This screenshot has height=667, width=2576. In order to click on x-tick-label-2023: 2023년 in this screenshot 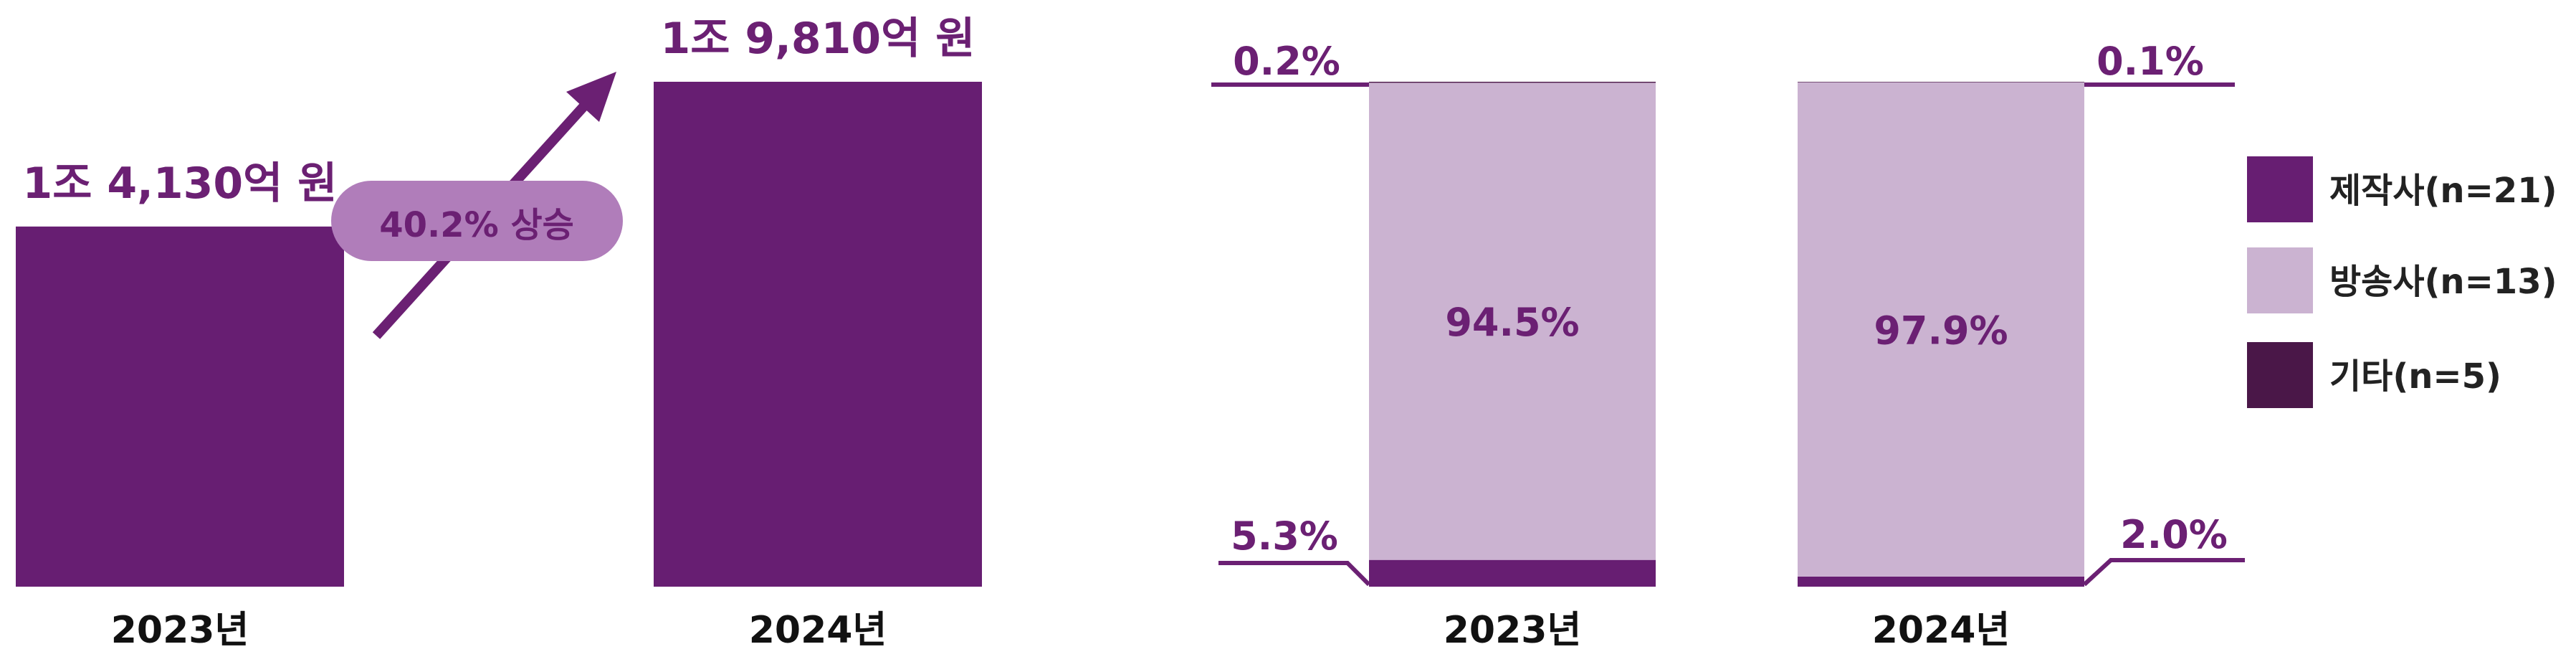, I will do `click(180, 630)`.